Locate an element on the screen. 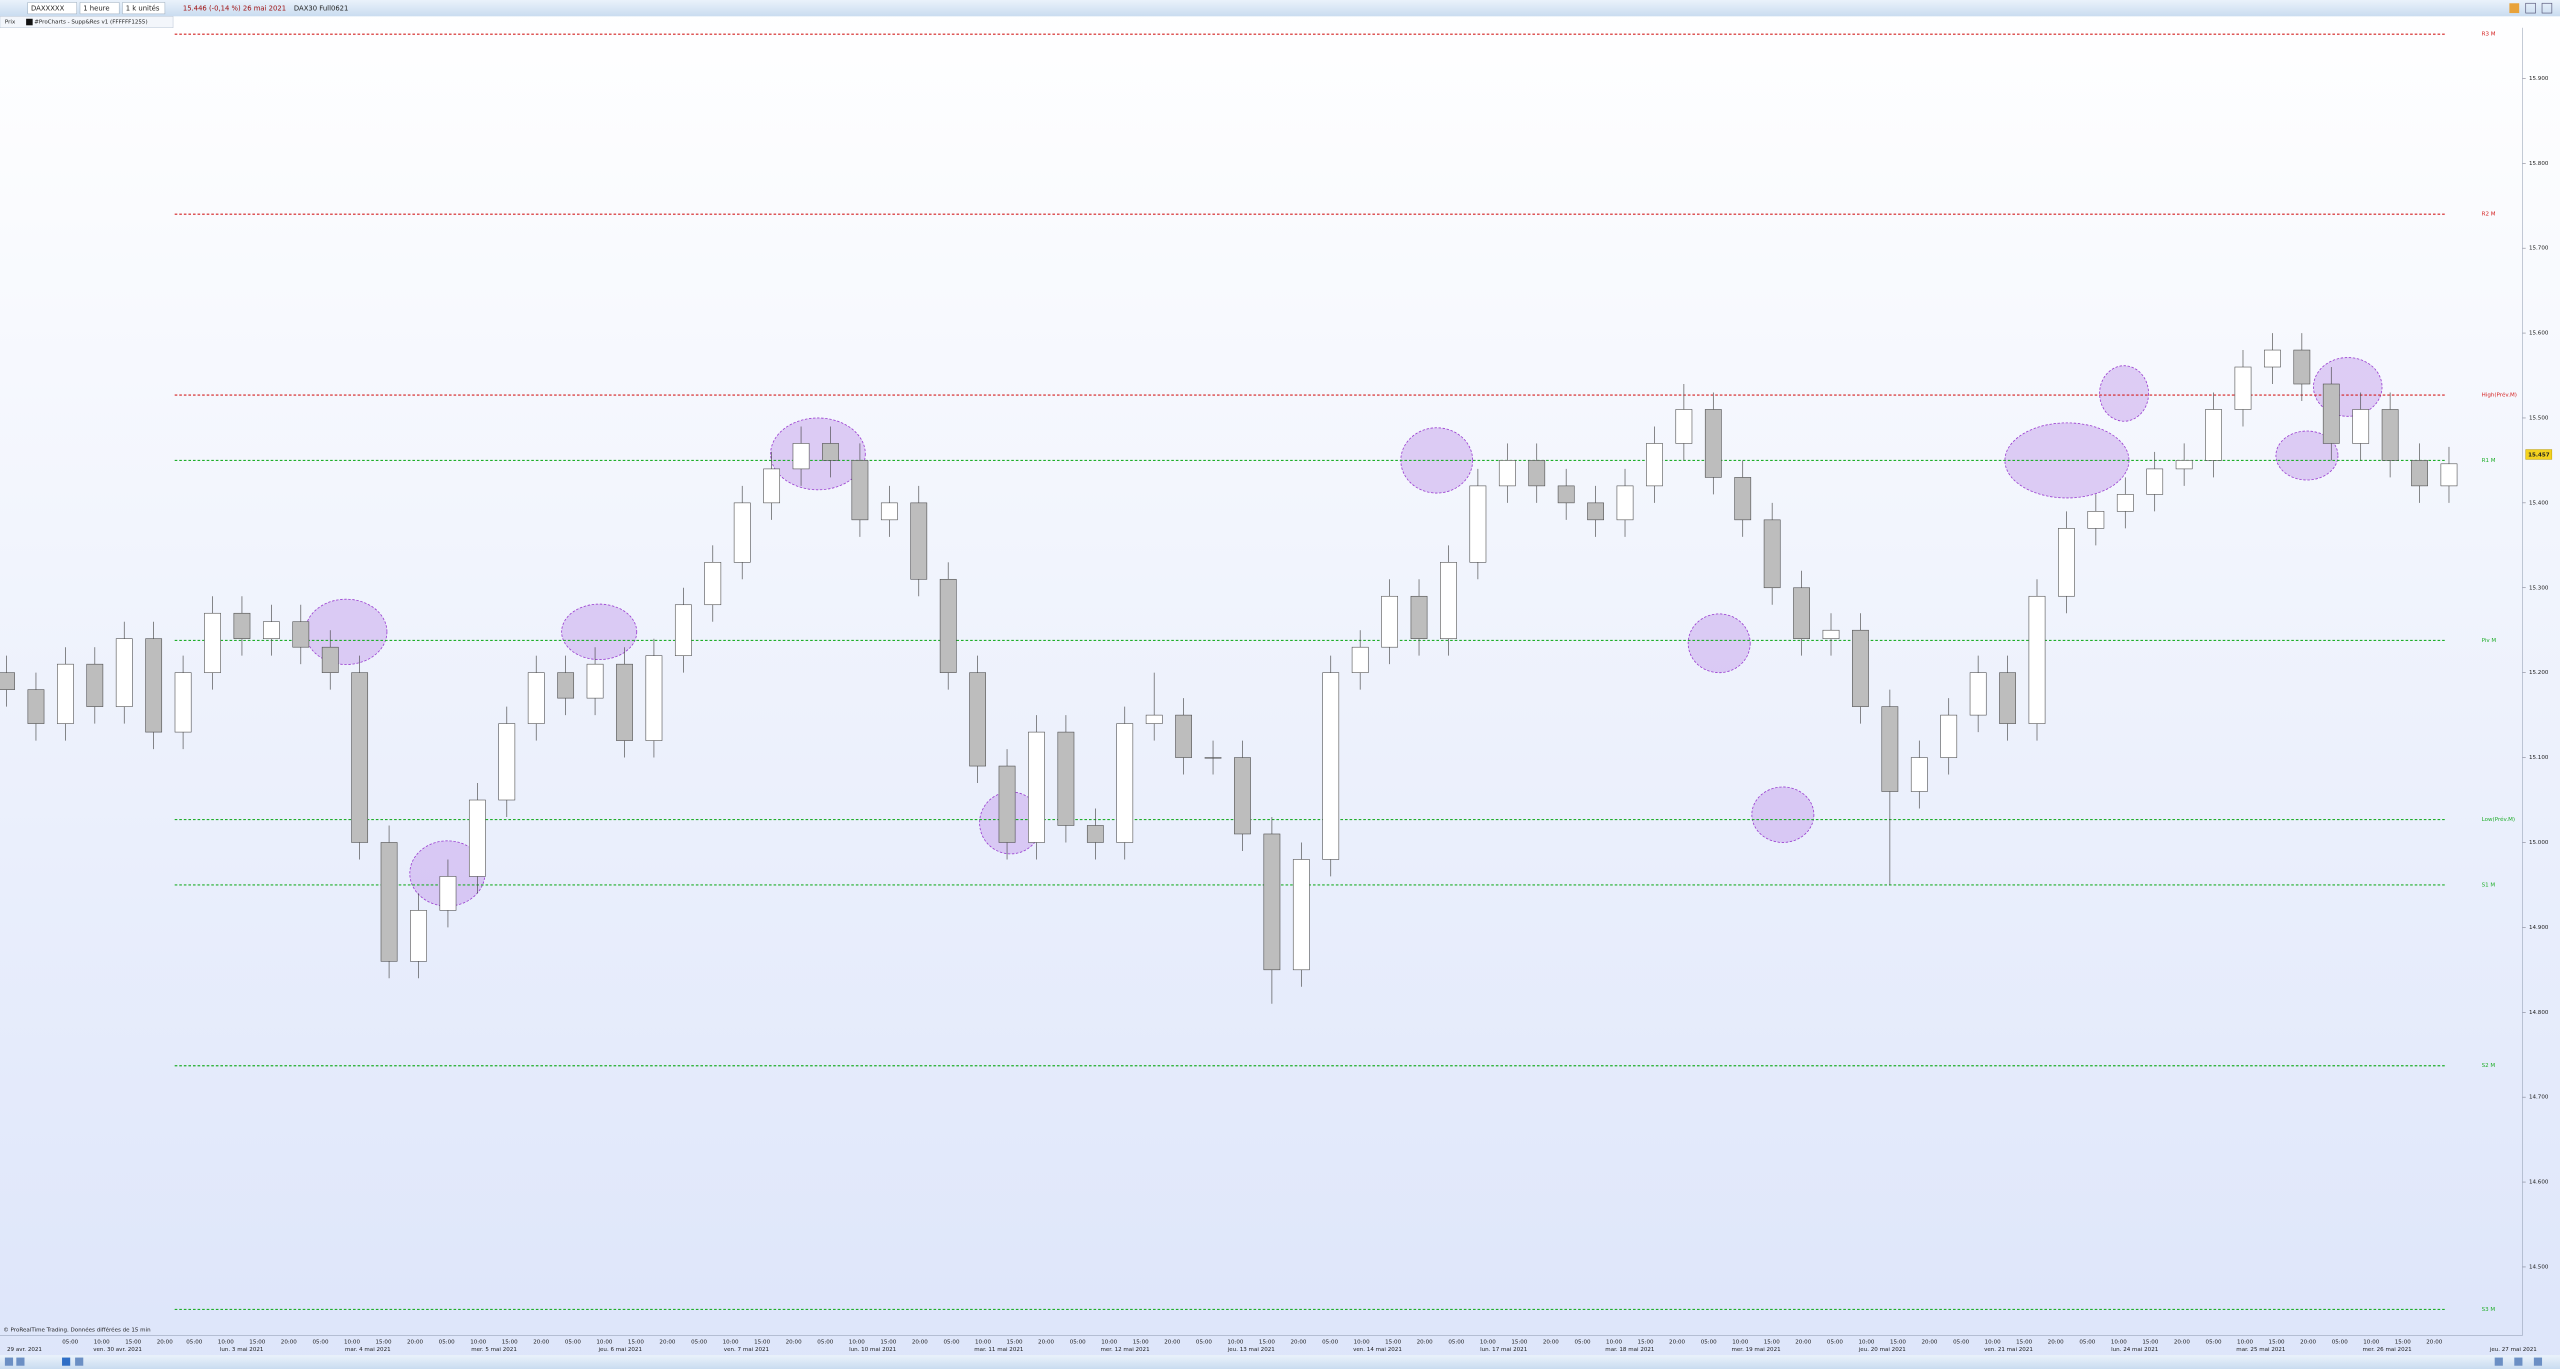 The width and height of the screenshot is (2560, 1369). indicator-label: #ProCharts - Supp&Res v1 (FFFFFF1255) is located at coordinates (90, 23).